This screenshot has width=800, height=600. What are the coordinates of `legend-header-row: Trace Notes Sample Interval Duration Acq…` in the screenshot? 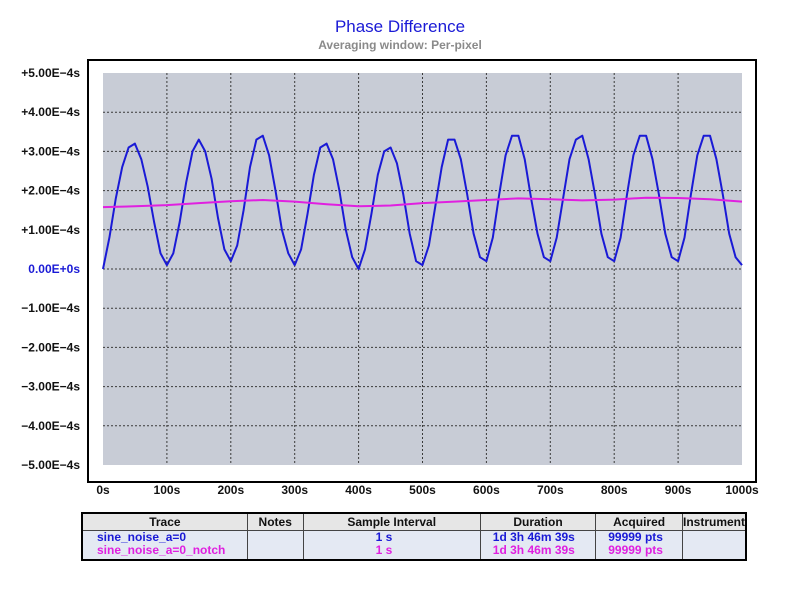 It's located at (414, 521).